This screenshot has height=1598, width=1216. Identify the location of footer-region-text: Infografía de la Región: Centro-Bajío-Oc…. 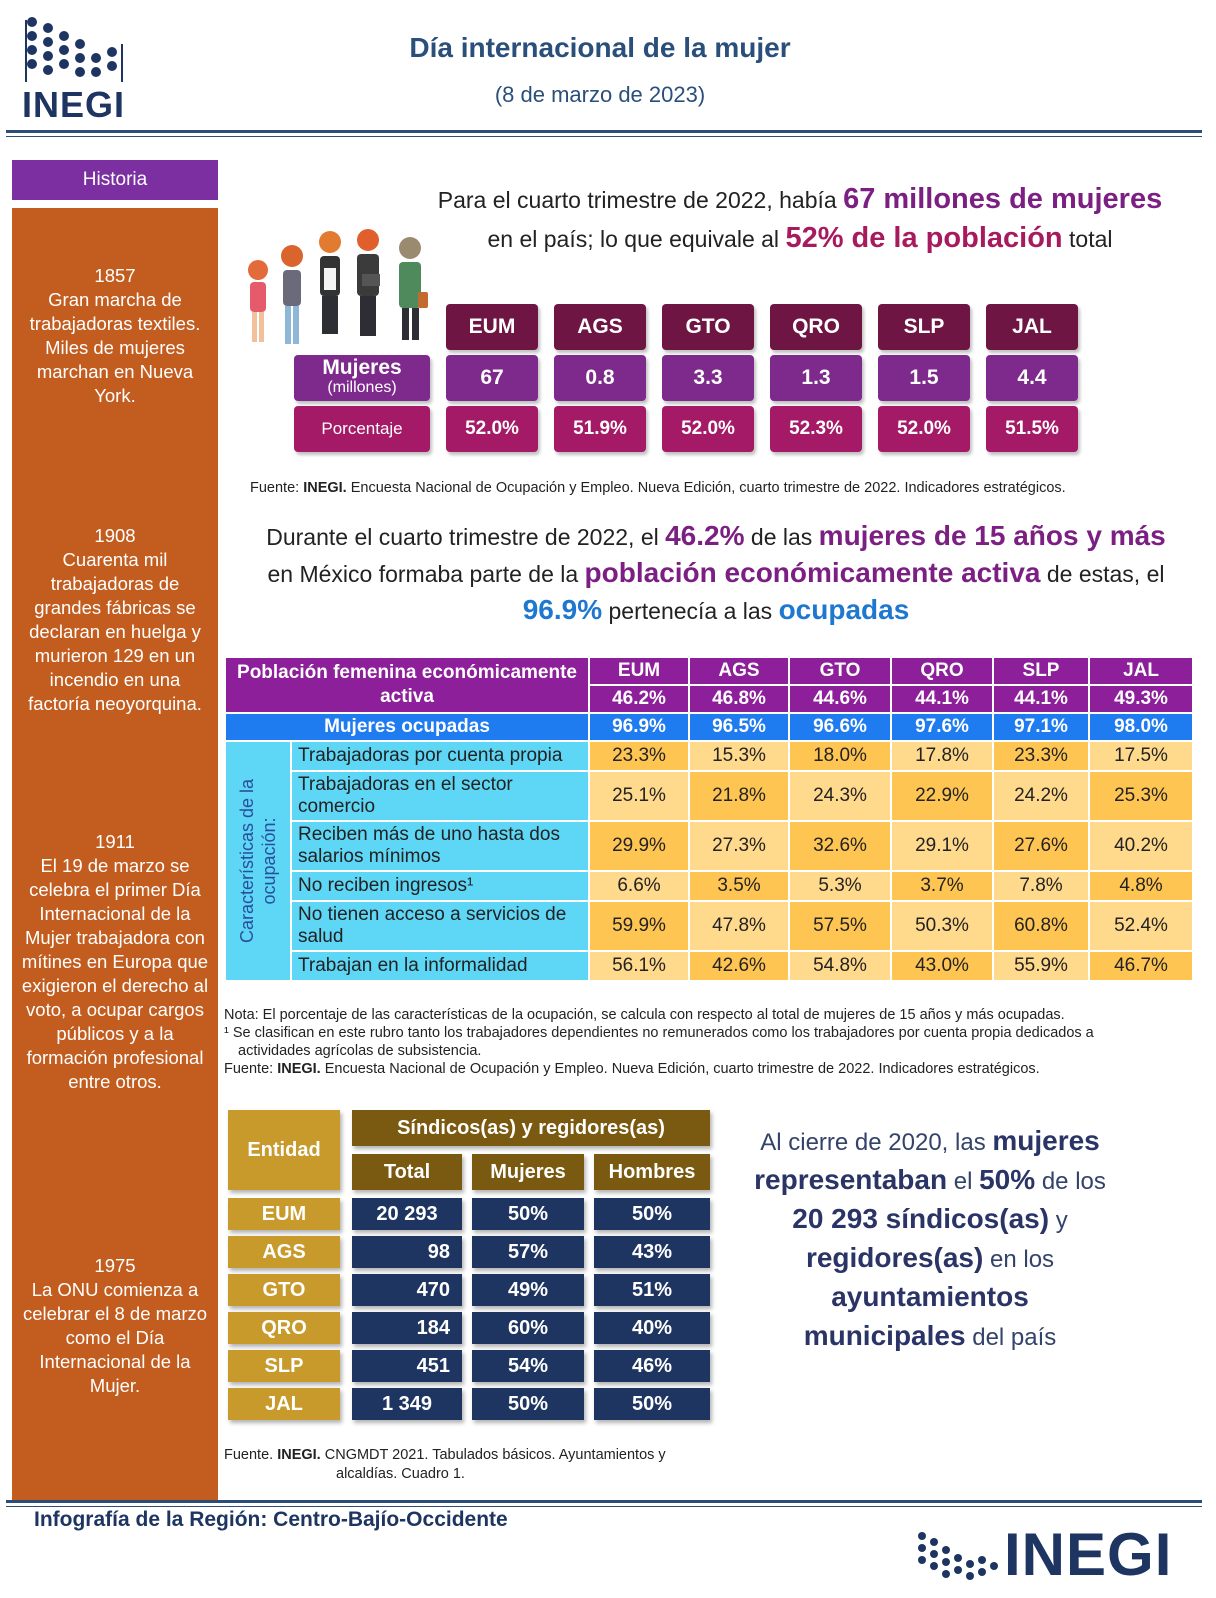
(271, 1519).